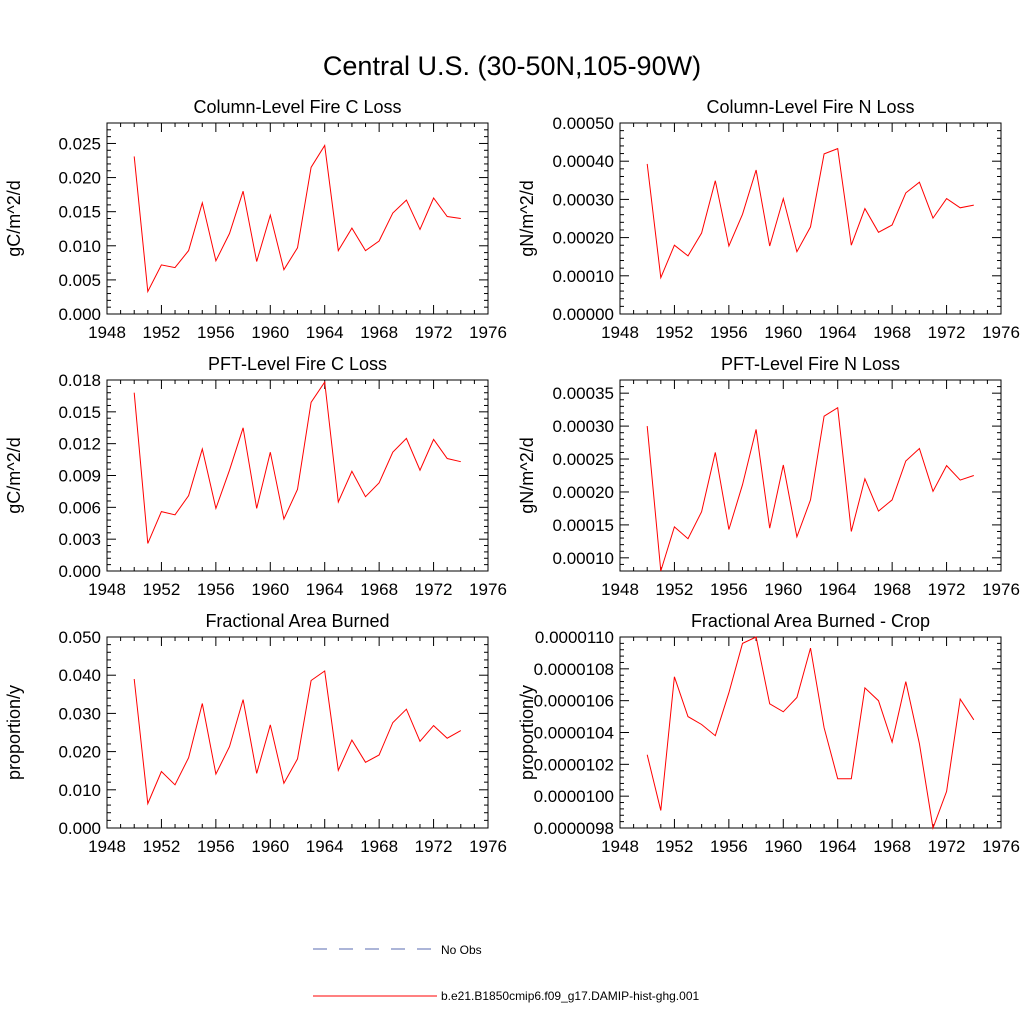  I want to click on y-tick-label: 0.006, so click(79, 507).